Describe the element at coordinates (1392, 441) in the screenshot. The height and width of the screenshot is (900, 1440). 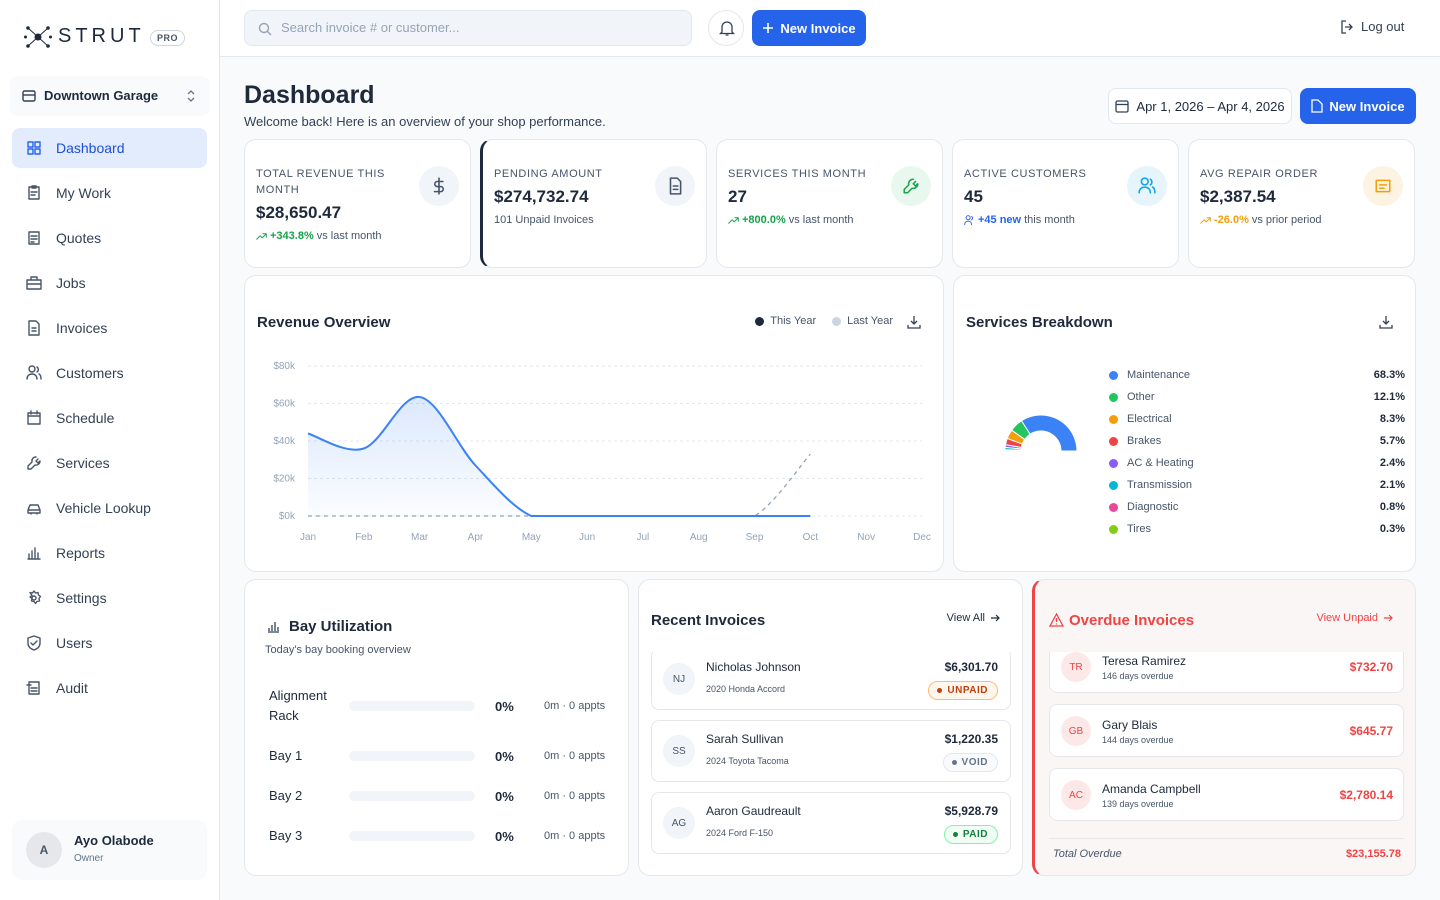
I see `legend-value: 5.7%` at that location.